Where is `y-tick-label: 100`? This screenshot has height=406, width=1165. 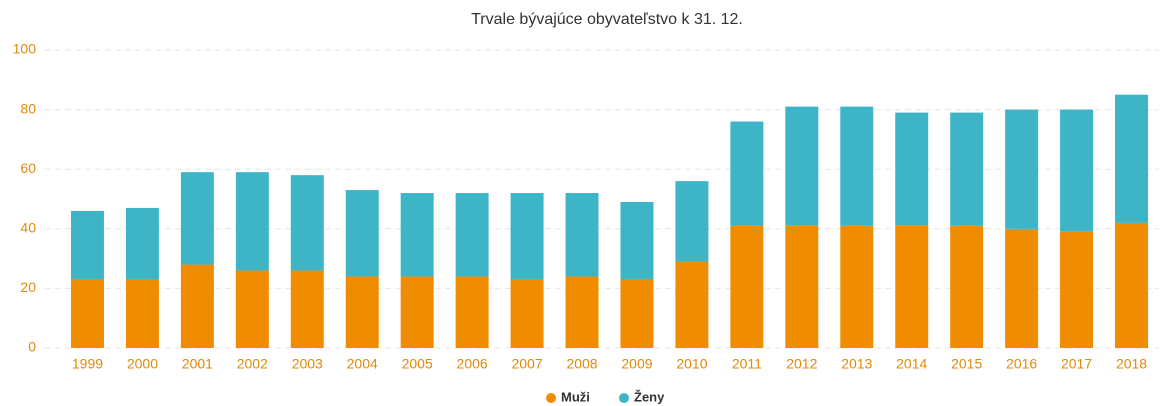 y-tick-label: 100 is located at coordinates (25, 49).